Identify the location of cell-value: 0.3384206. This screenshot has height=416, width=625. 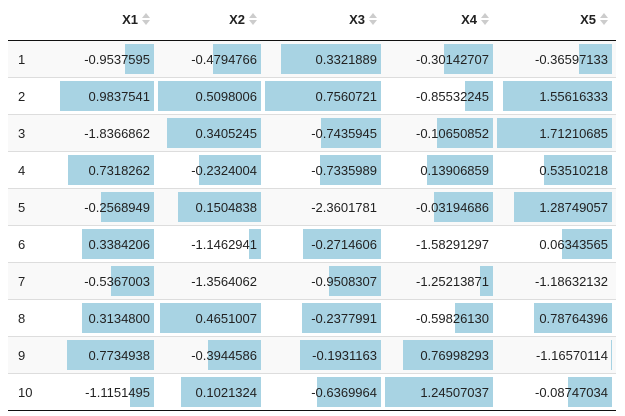
(119, 244).